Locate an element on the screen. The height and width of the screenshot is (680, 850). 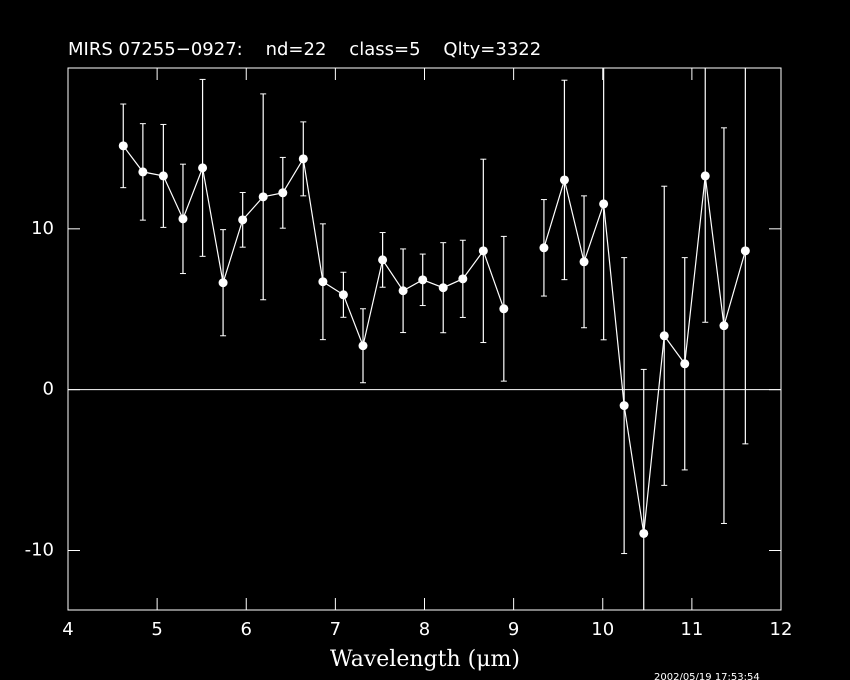
x-tick-label: 7 is located at coordinates (335, 629).